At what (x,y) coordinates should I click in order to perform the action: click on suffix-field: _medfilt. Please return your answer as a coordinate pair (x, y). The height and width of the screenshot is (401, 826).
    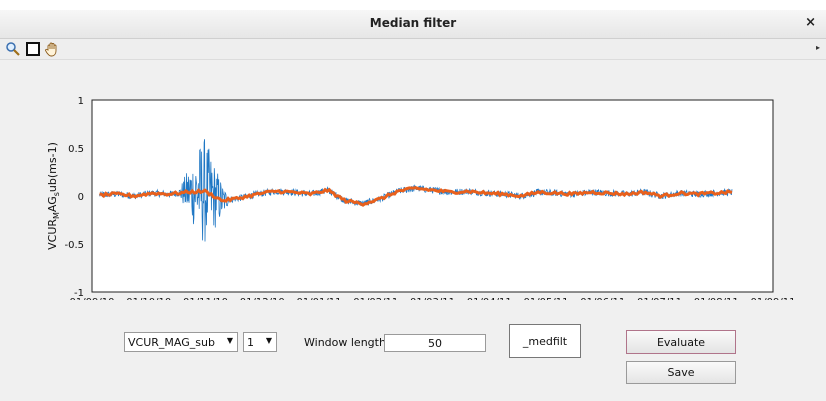
    Looking at the image, I should click on (545, 341).